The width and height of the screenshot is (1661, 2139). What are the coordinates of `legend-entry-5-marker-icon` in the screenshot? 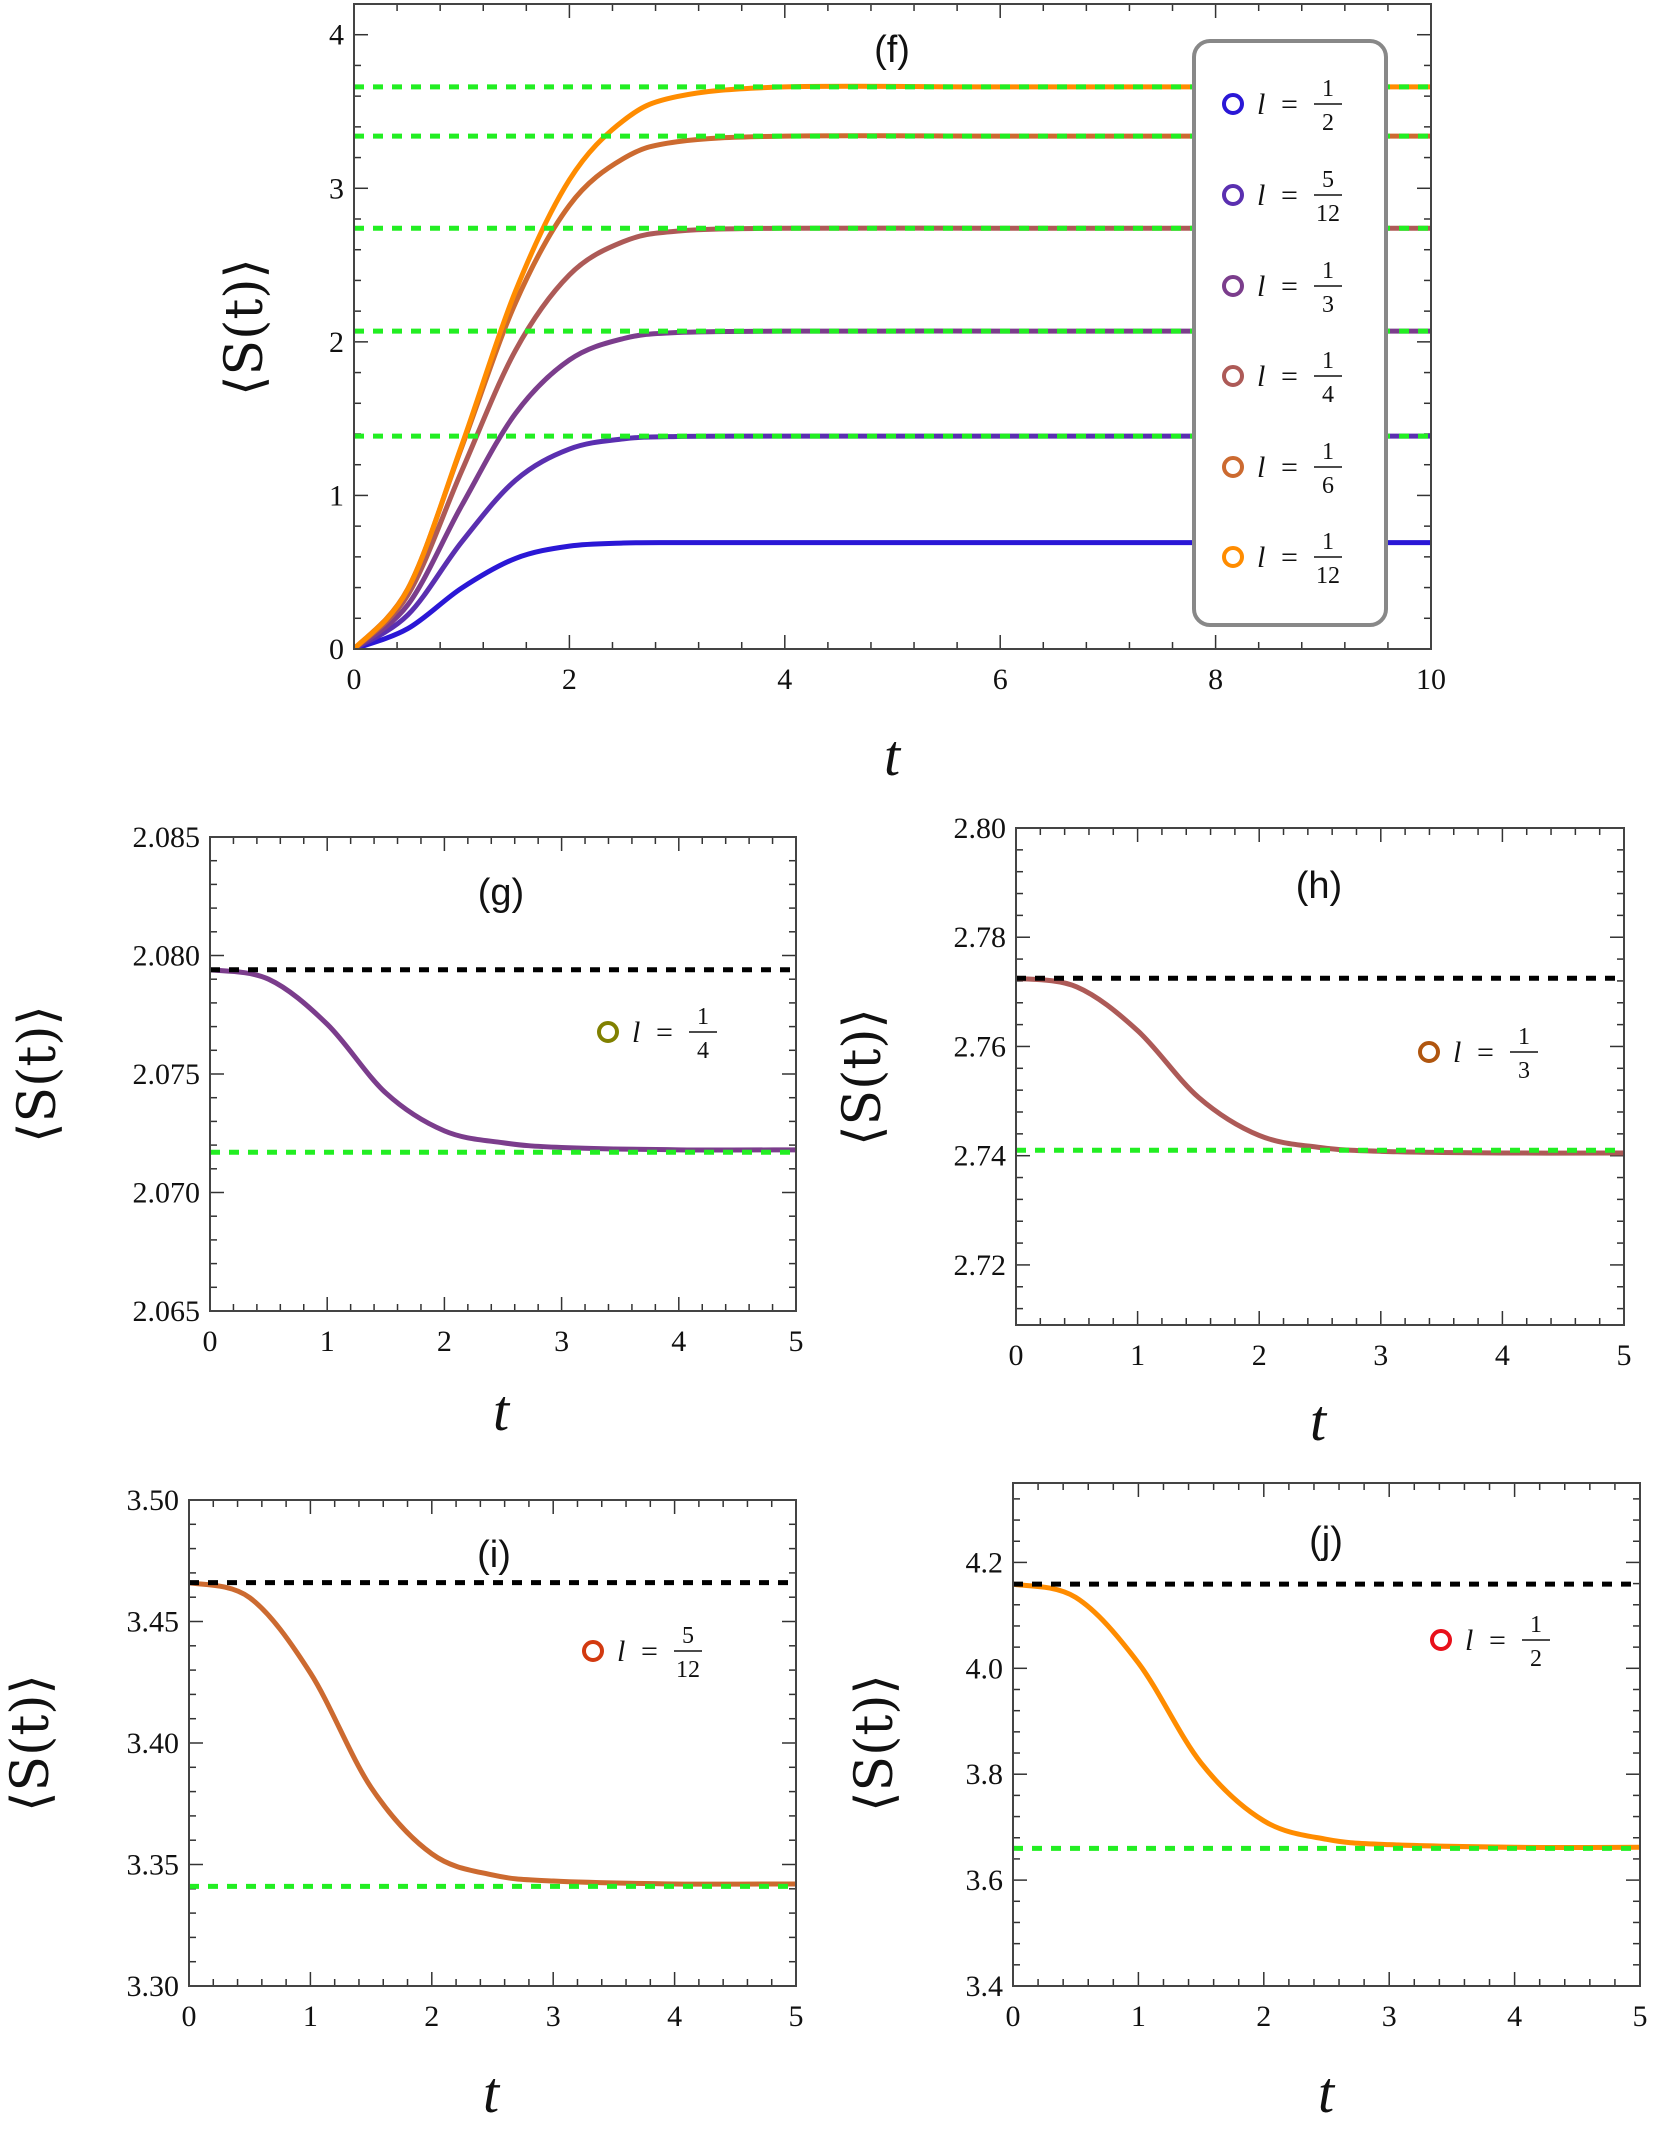 It's located at (1233, 557).